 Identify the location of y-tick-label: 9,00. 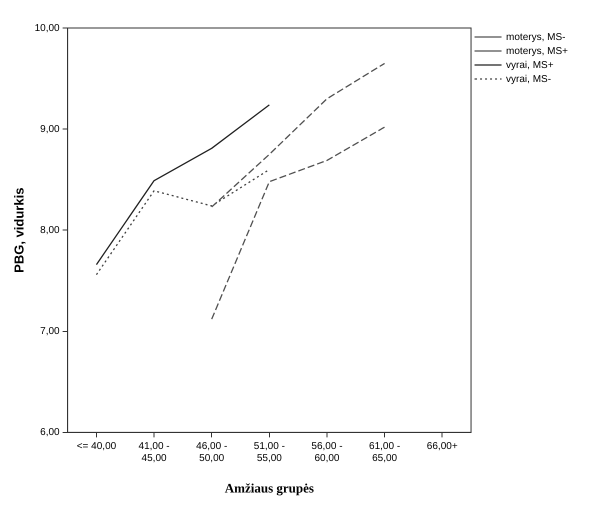
(50, 129).